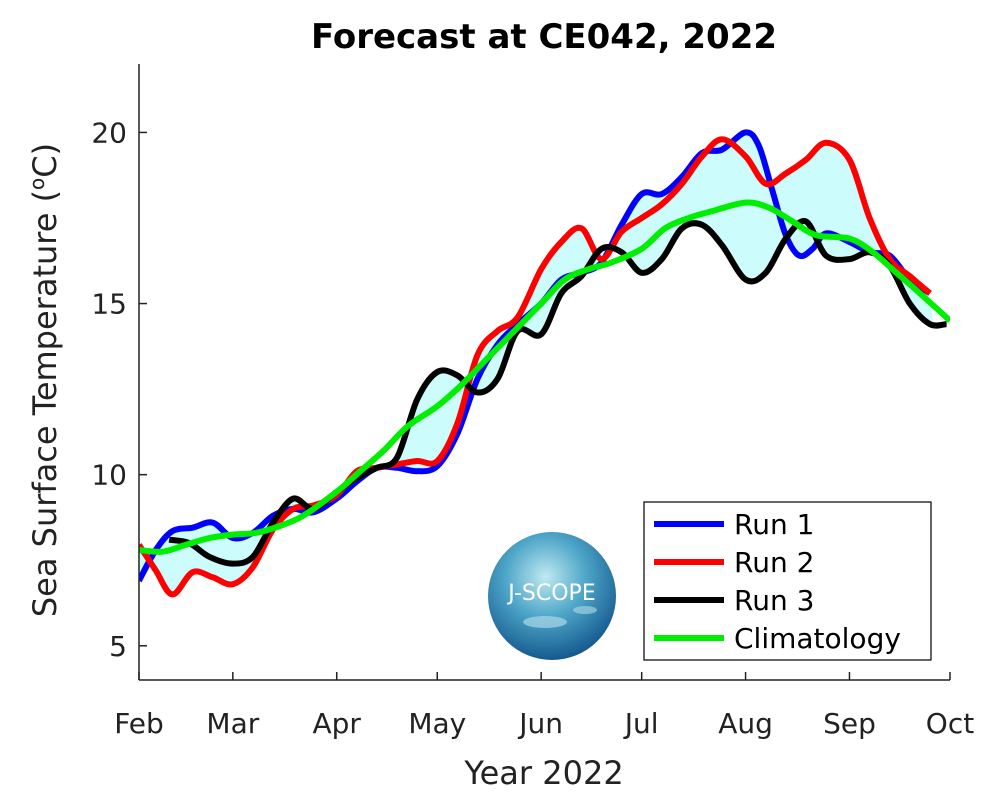 Image resolution: width=1000 pixels, height=805 pixels. Describe the element at coordinates (950, 723) in the screenshot. I see `x-tick-label: Oct` at that location.